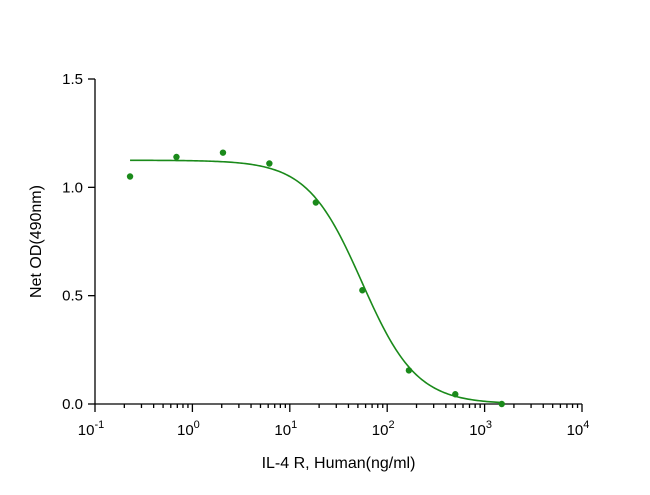 This screenshot has width=650, height=495. What do you see at coordinates (99, 425) in the screenshot?
I see `x-tick-exponent: -1` at bounding box center [99, 425].